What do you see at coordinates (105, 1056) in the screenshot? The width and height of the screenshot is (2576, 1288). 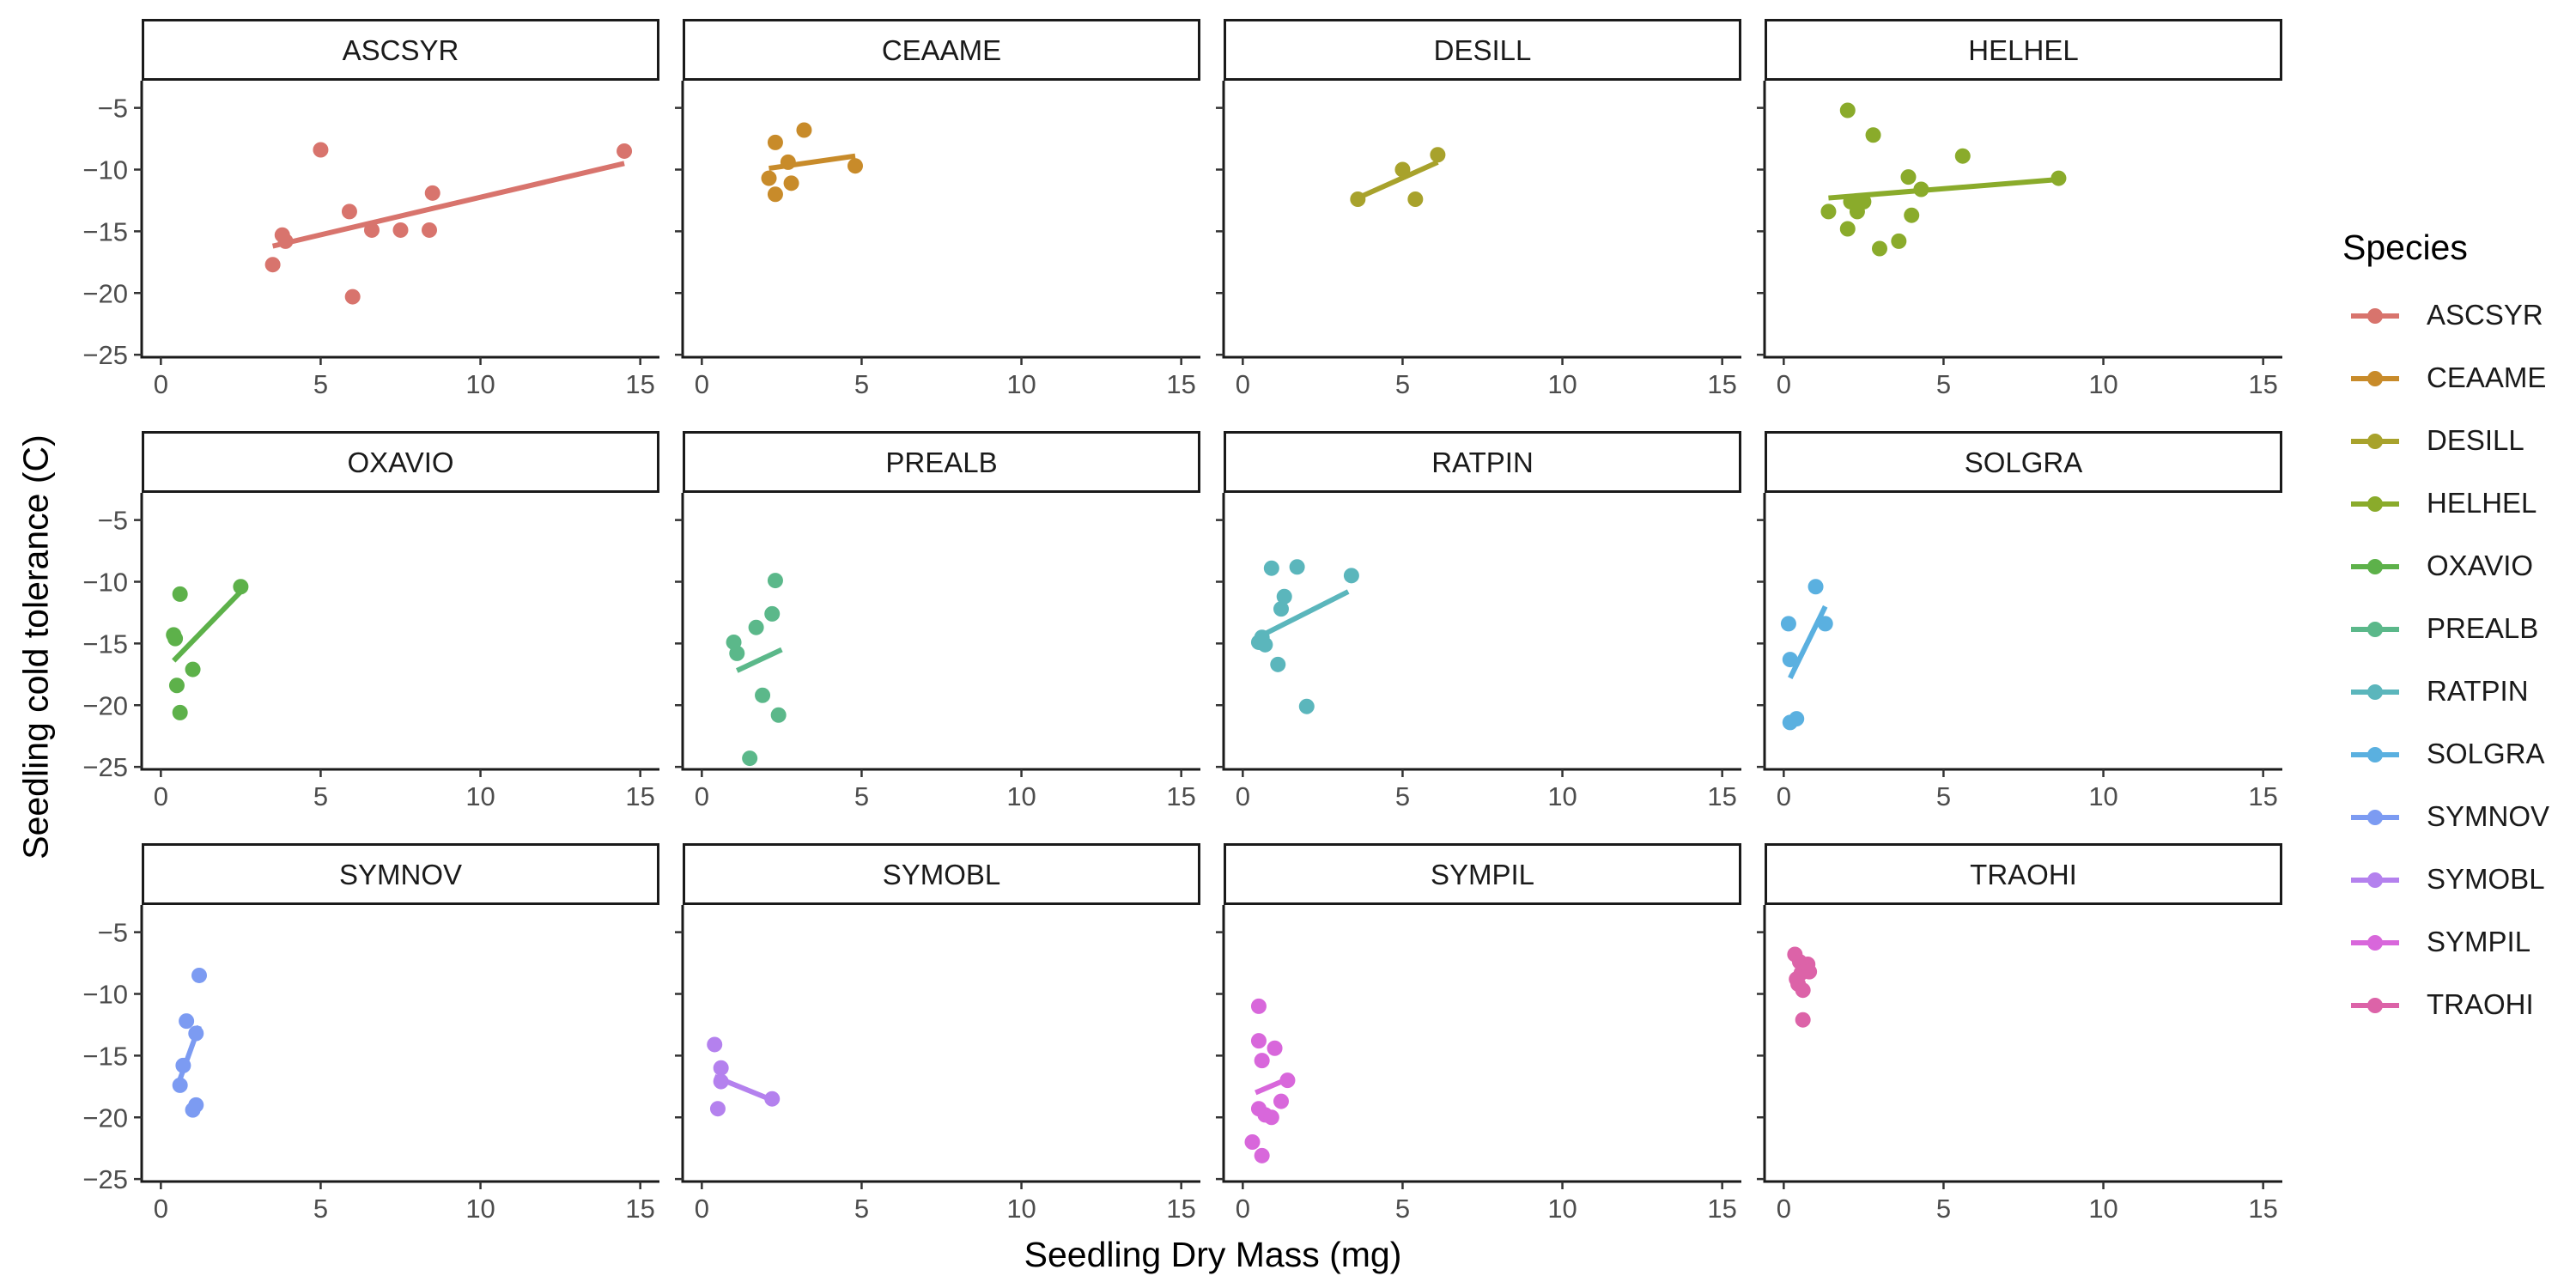 I see `y-tick-label: −15` at bounding box center [105, 1056].